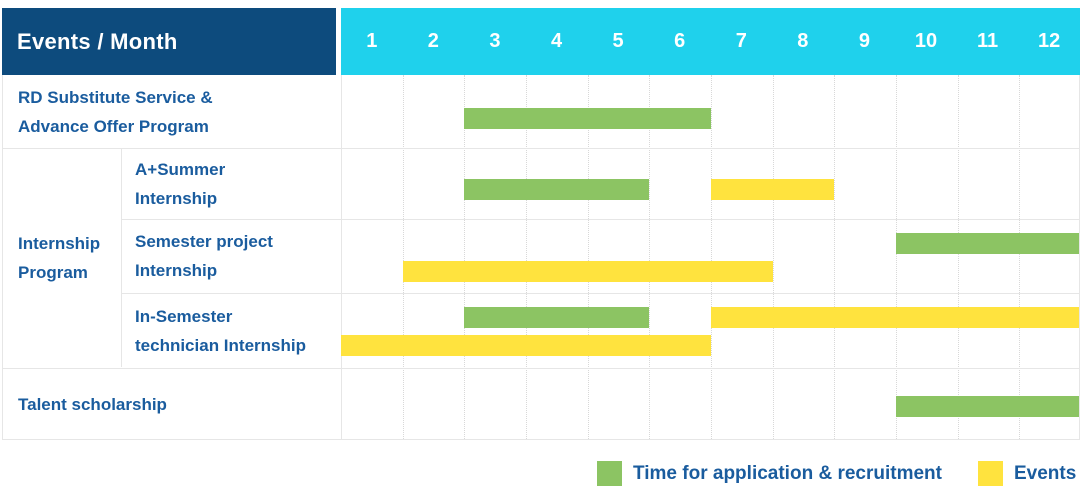  Describe the element at coordinates (59, 258) in the screenshot. I see `group-label-internship-program: Internship Program` at that location.